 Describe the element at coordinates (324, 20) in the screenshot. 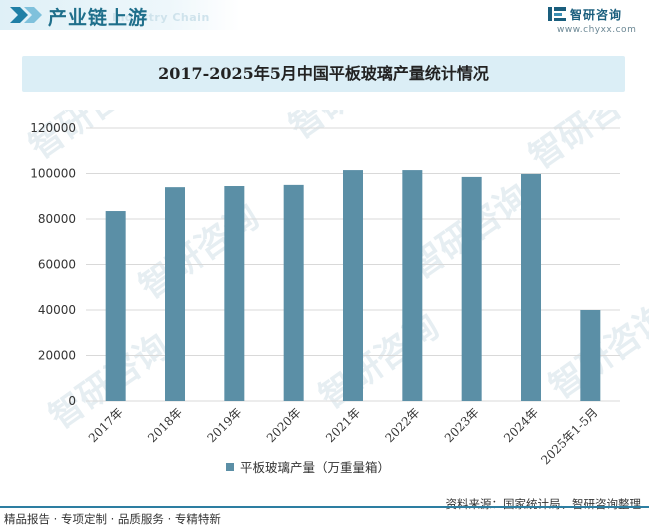

I see `header: Industry Chain 产业链上游 智研咨询 www.chyxx.com` at that location.